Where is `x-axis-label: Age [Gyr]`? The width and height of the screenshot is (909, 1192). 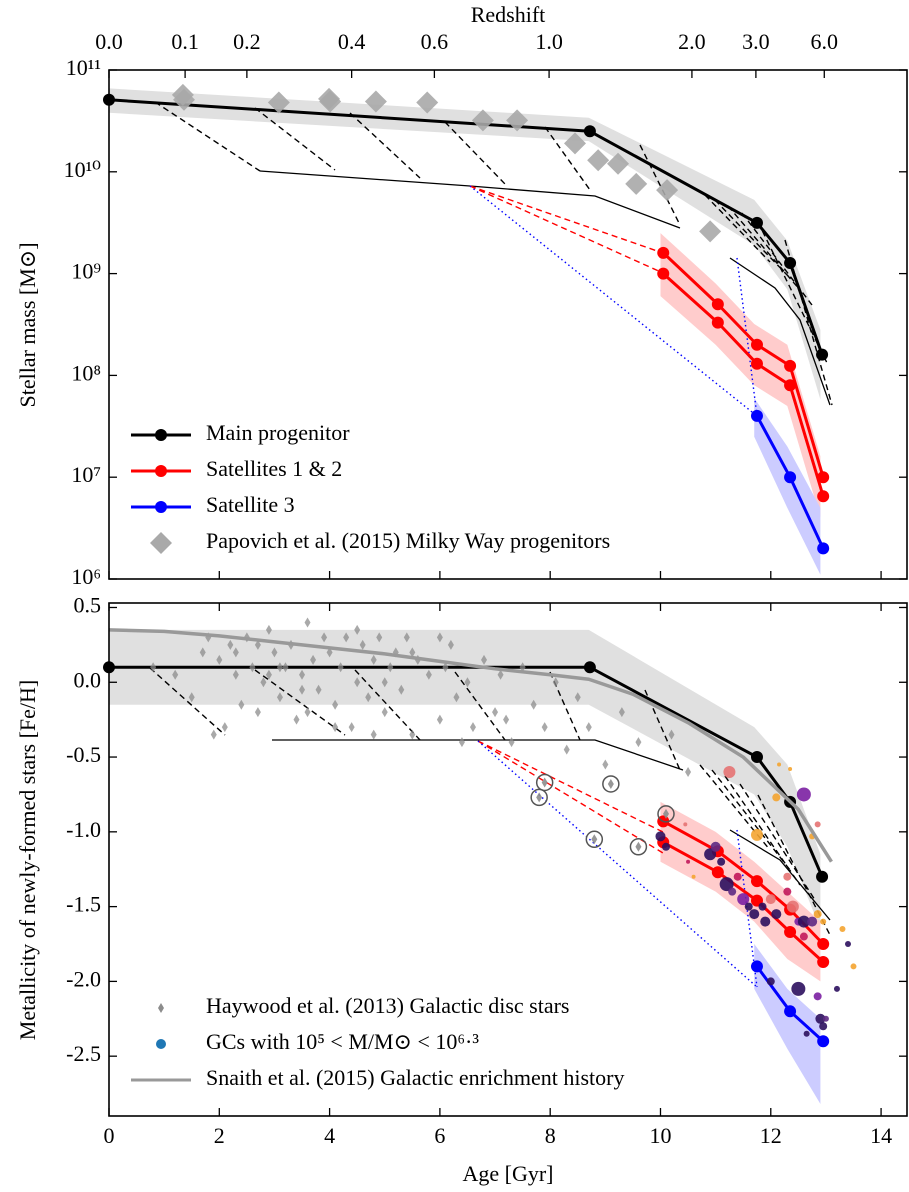 x-axis-label: Age [Gyr] is located at coordinates (507, 1173).